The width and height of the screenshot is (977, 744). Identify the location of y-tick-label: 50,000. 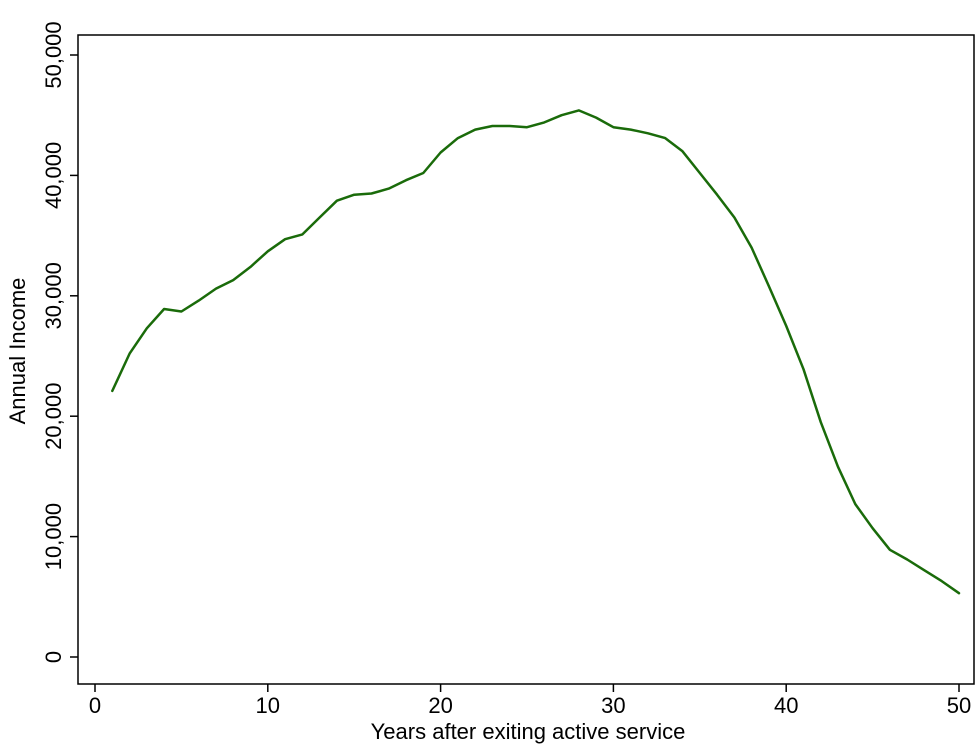
(53, 54).